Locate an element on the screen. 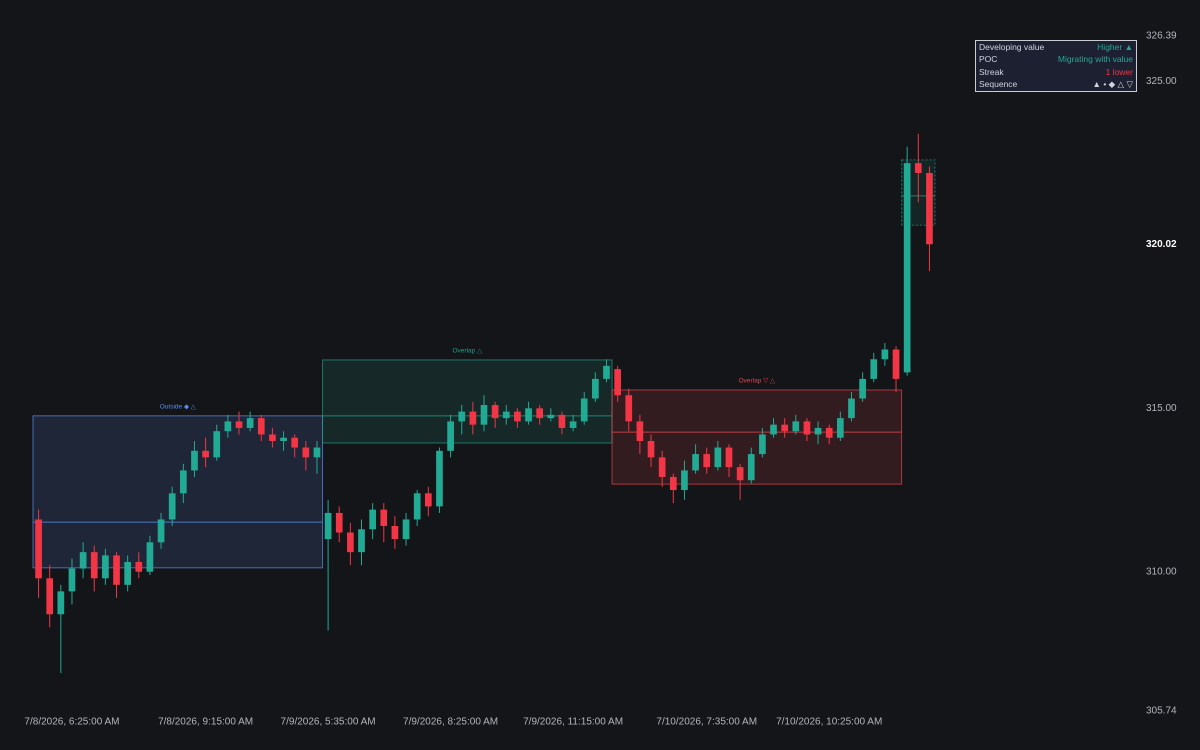 Image resolution: width=1200 pixels, height=750 pixels. x-tick-label: 7/9/2026, 11:15:00 AM is located at coordinates (573, 722).